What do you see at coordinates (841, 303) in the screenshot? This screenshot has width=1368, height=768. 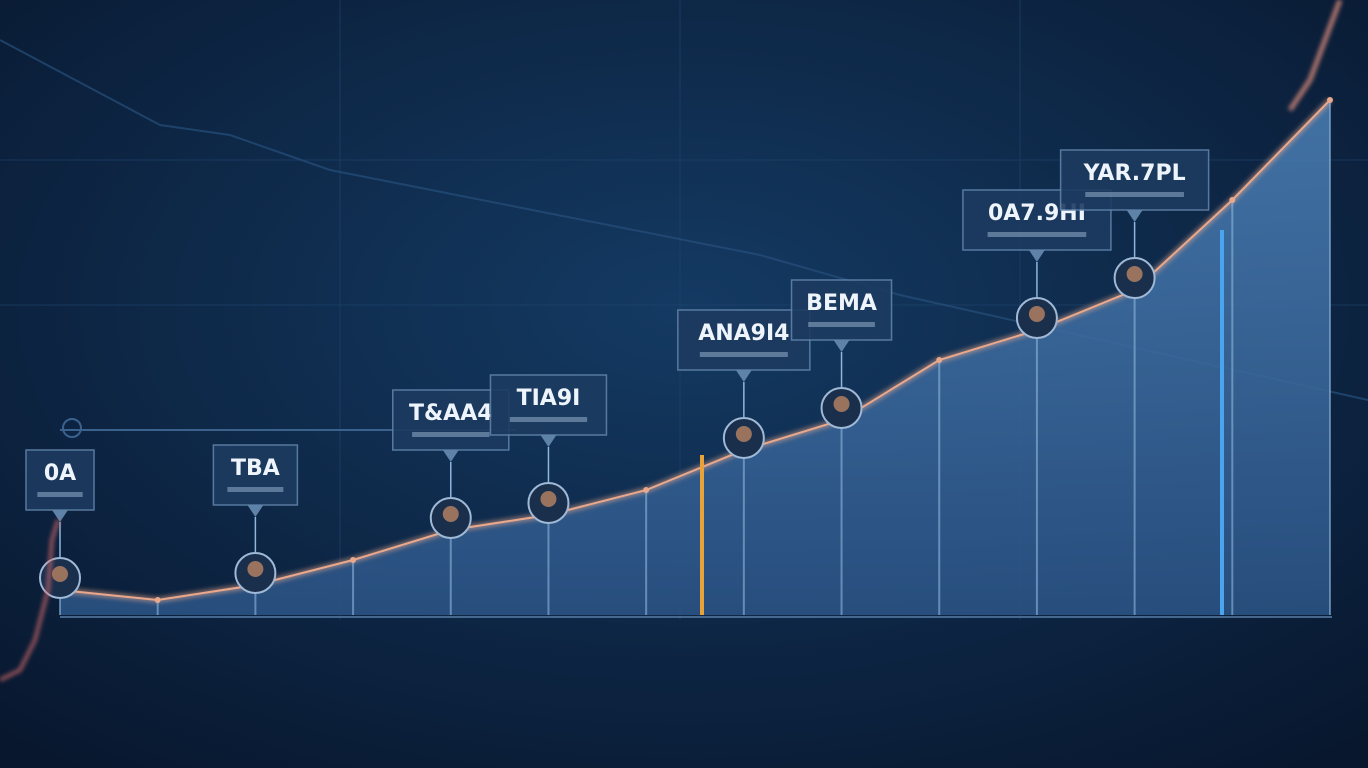 I see `callout-label: BEMA` at bounding box center [841, 303].